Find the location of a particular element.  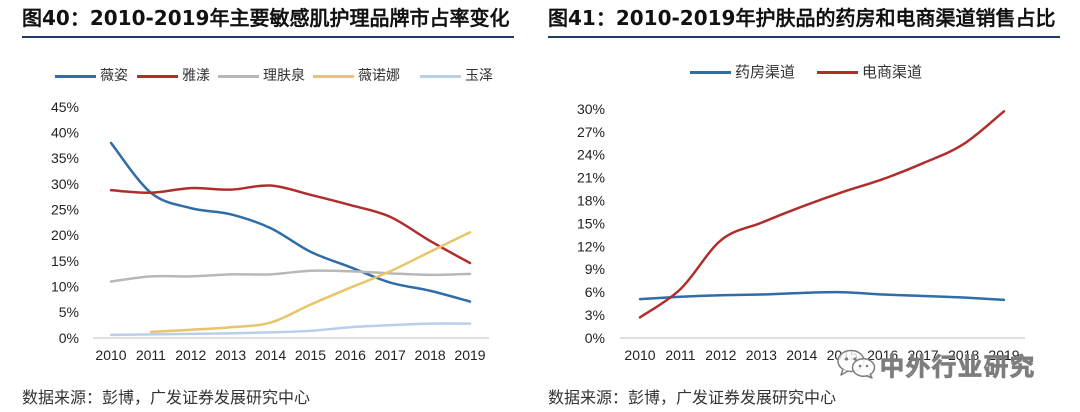

legend-item: 药房渠道 is located at coordinates (742, 72).